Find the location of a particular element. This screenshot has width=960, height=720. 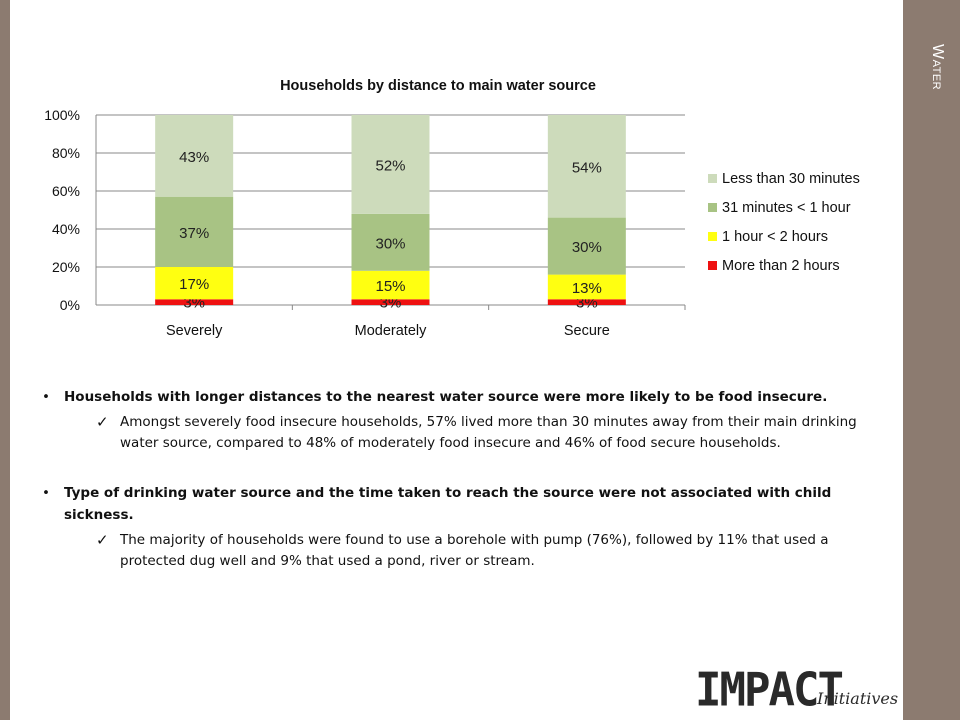

x-tick-label: Severely is located at coordinates (194, 331).